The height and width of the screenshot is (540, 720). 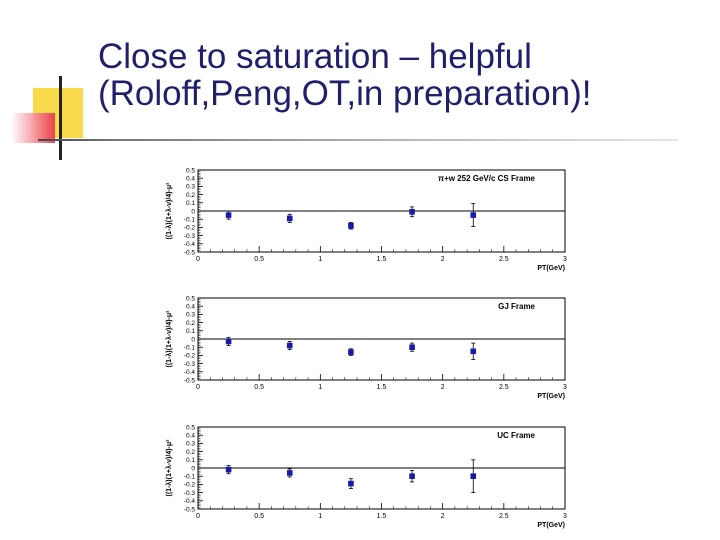 What do you see at coordinates (358, 140) in the screenshot?
I see `decor-horizontal-line` at bounding box center [358, 140].